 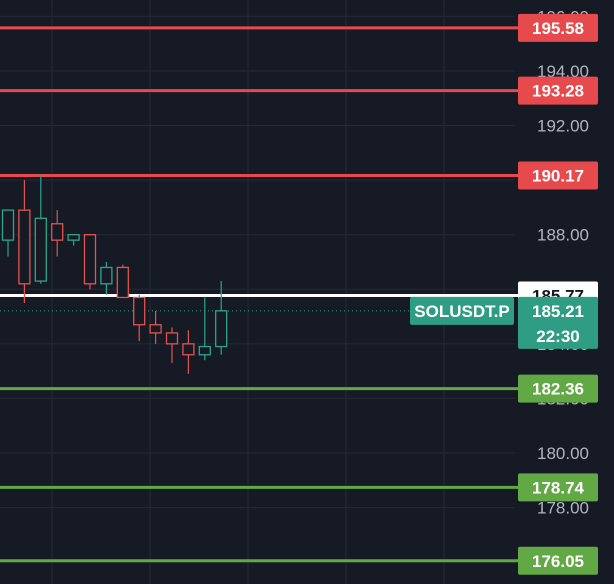 I want to click on symbol-label: SOLUSDT.P, so click(x=461, y=311).